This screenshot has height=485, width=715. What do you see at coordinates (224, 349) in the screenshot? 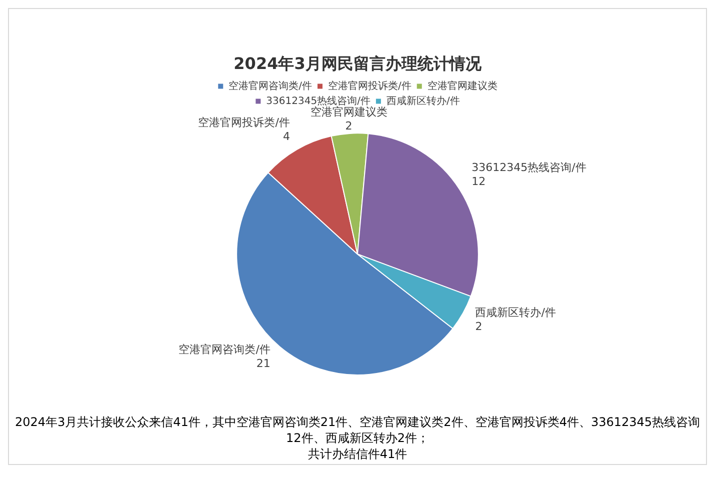
I see `slice-label: 空港官网咨询类/件` at bounding box center [224, 349].